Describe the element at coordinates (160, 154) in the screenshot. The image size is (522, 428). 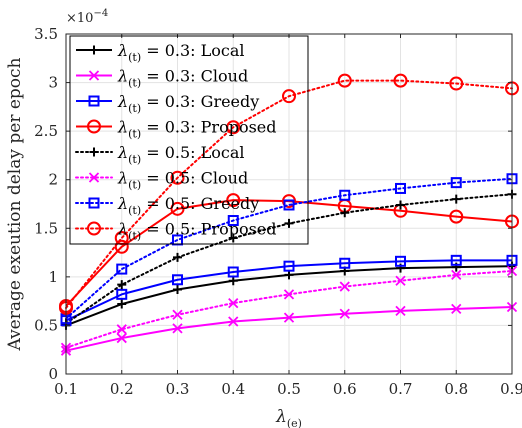
I see `legend-entry: λ(t) = 0.5: Local` at that location.